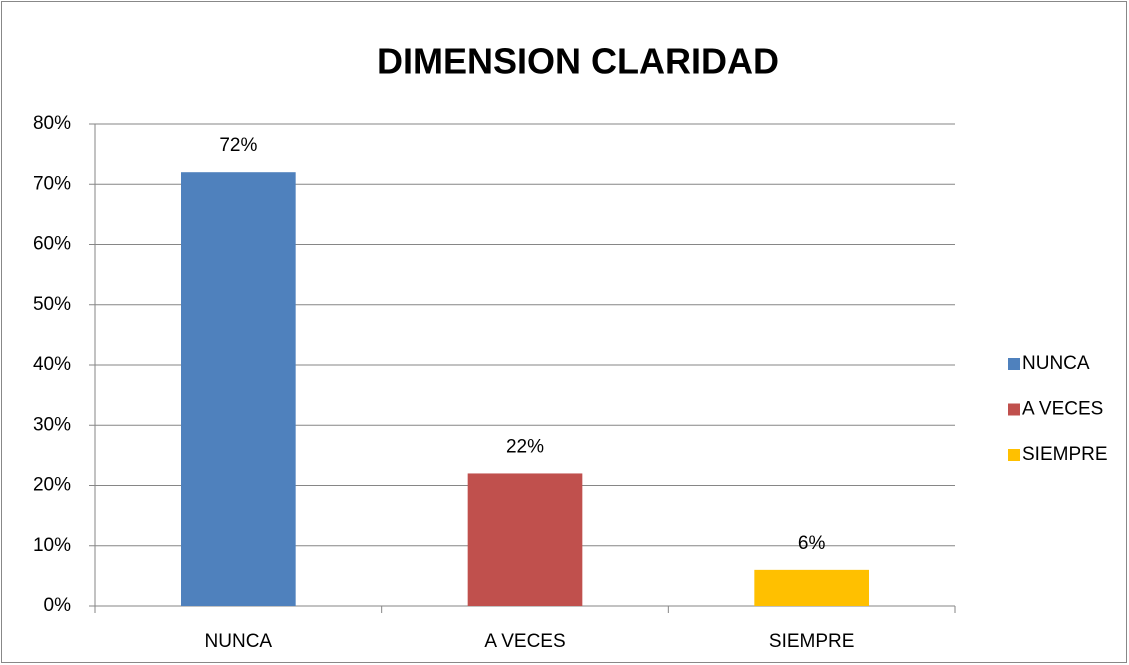  Describe the element at coordinates (52, 183) in the screenshot. I see `y-tick-label: 70%` at that location.